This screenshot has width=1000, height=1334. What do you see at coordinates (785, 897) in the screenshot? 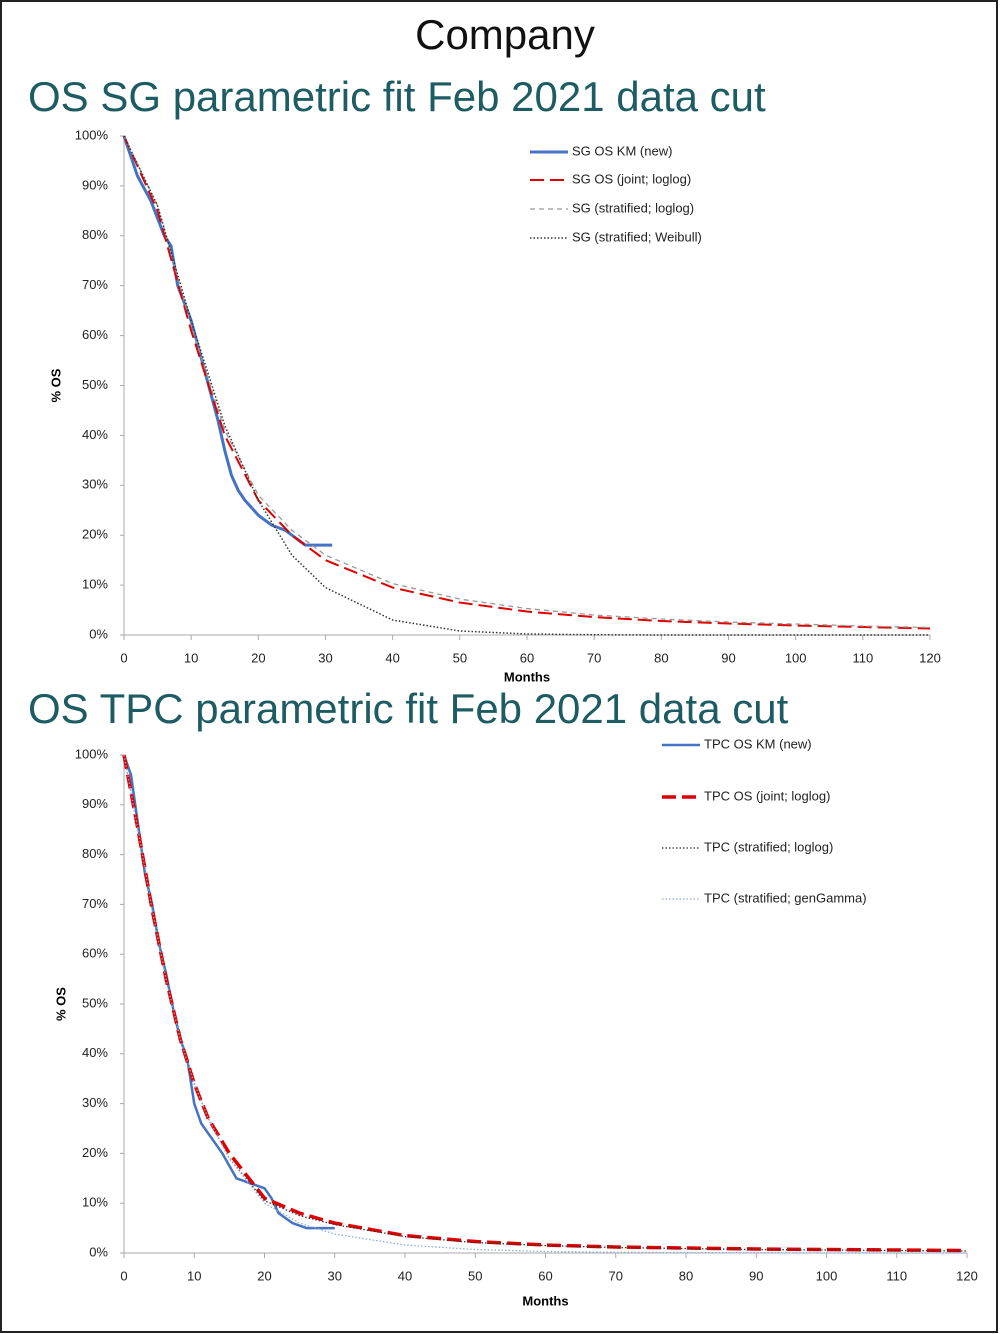
I see `legend-label: TPC (stratified; genGamma)` at bounding box center [785, 897].